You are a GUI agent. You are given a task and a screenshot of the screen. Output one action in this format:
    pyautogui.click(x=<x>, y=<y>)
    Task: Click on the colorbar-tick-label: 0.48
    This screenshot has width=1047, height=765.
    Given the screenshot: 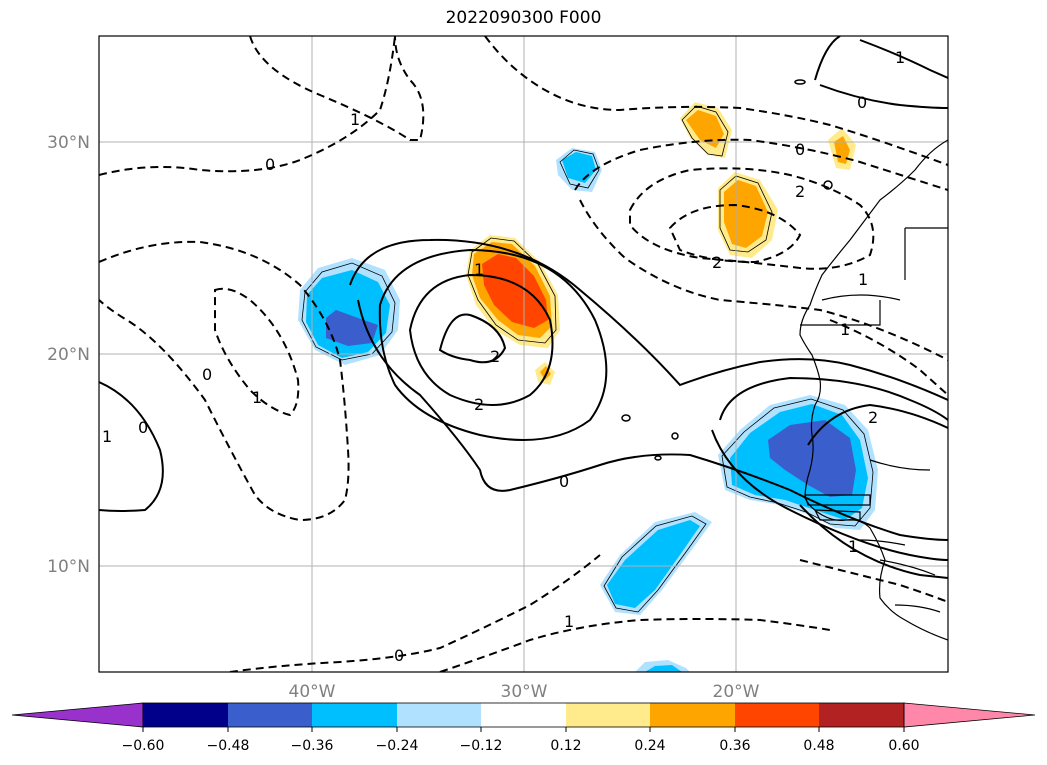 What is the action you would take?
    pyautogui.click(x=818, y=746)
    